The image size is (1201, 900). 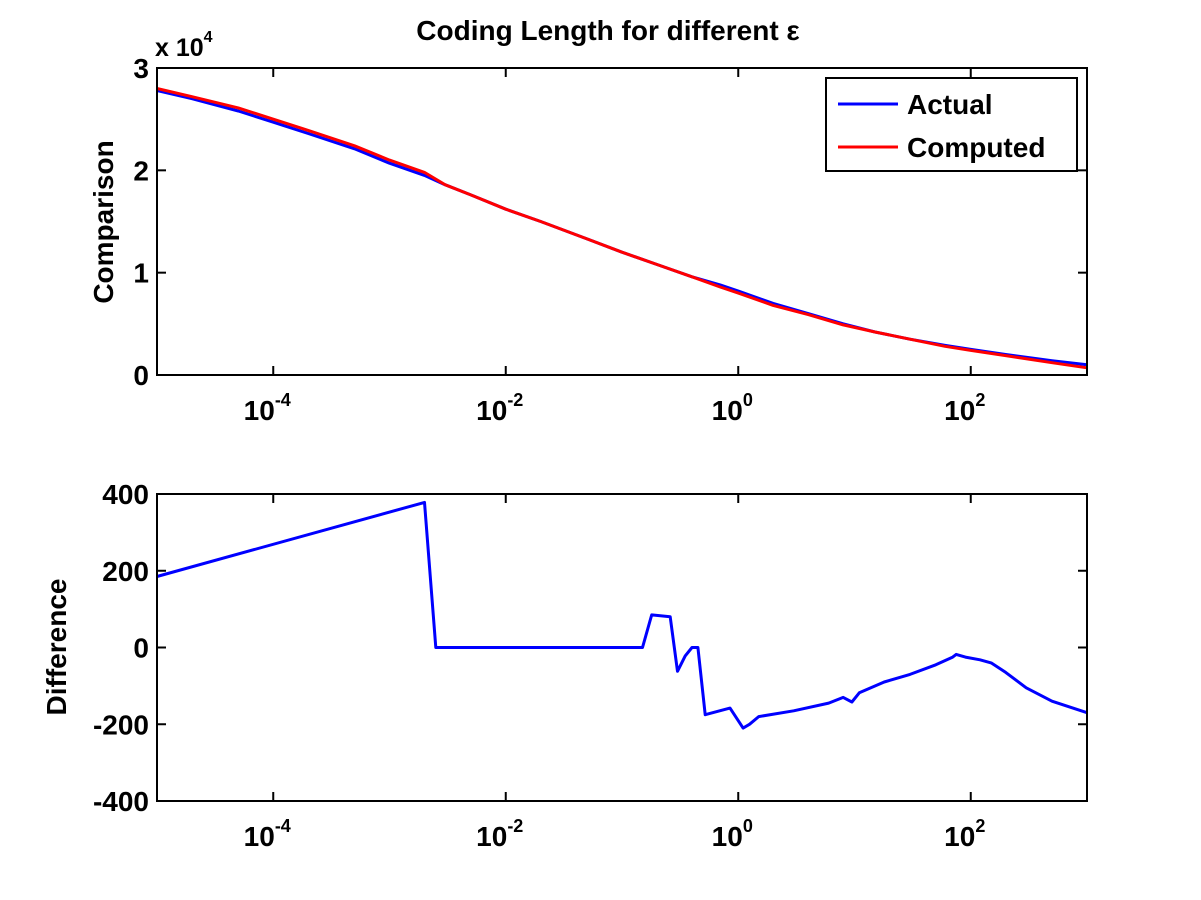 I want to click on legend-label-actual: Actual, so click(x=950, y=104).